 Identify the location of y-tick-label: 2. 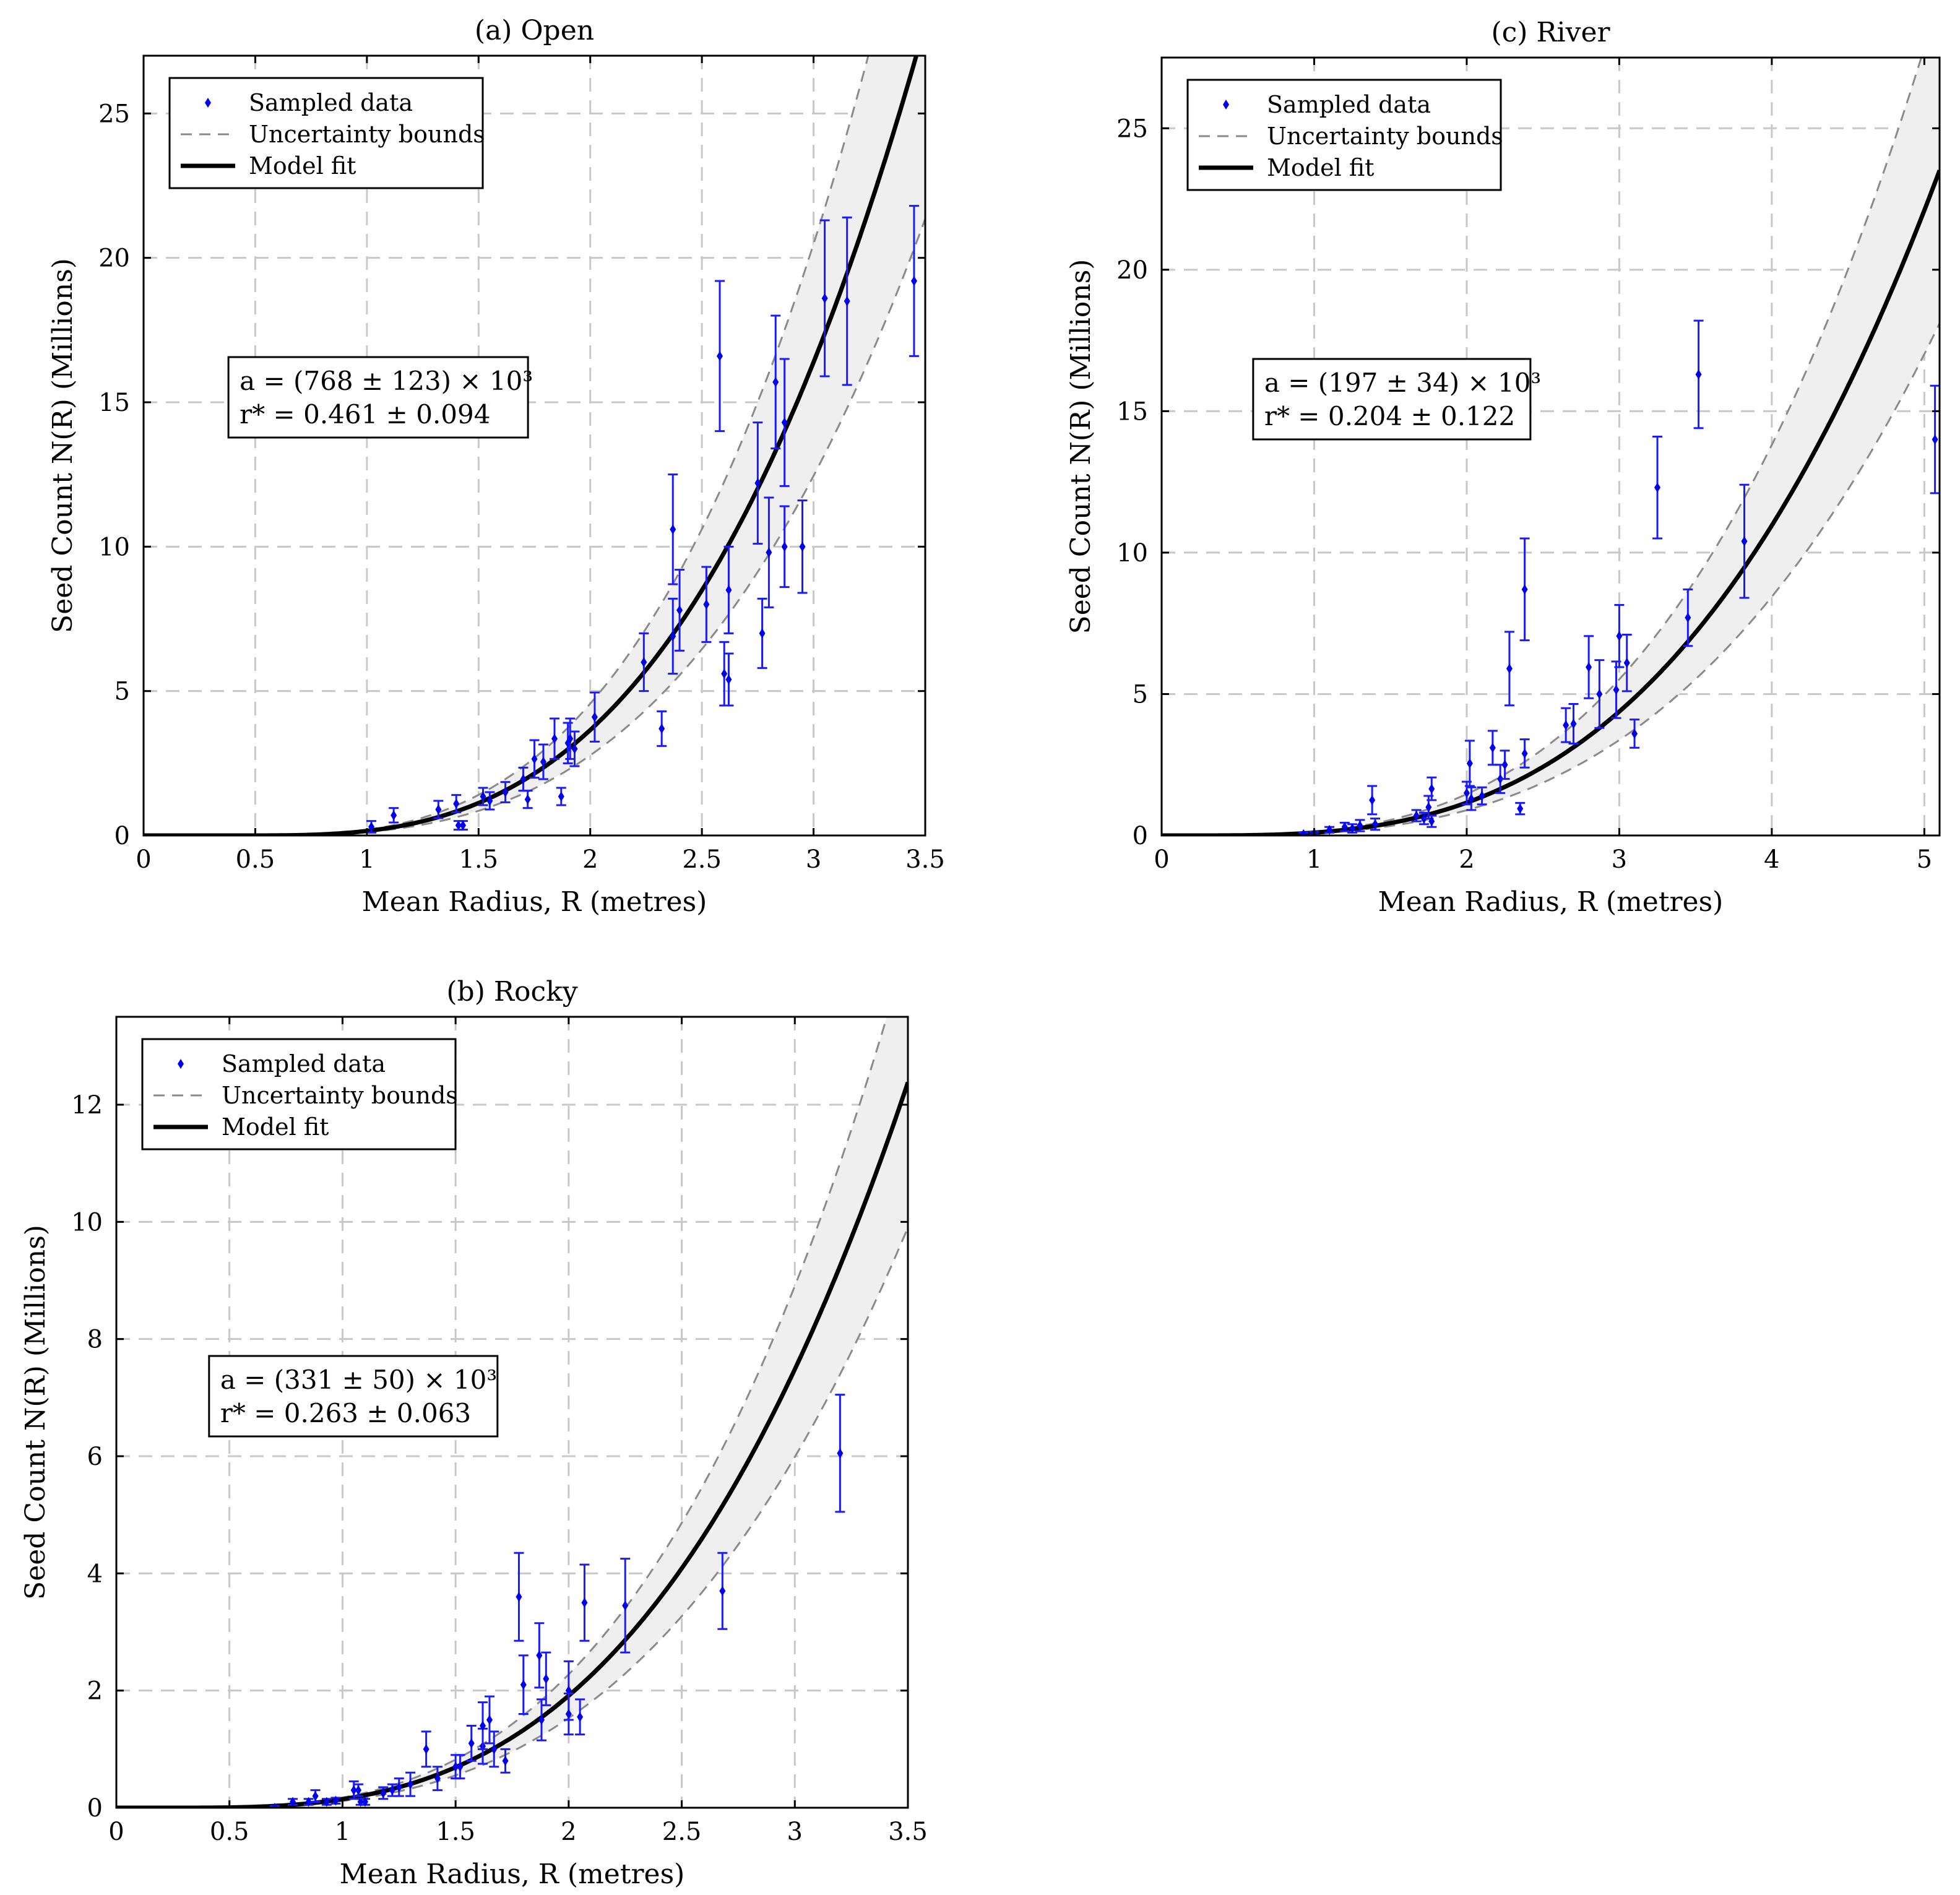
(95, 1691).